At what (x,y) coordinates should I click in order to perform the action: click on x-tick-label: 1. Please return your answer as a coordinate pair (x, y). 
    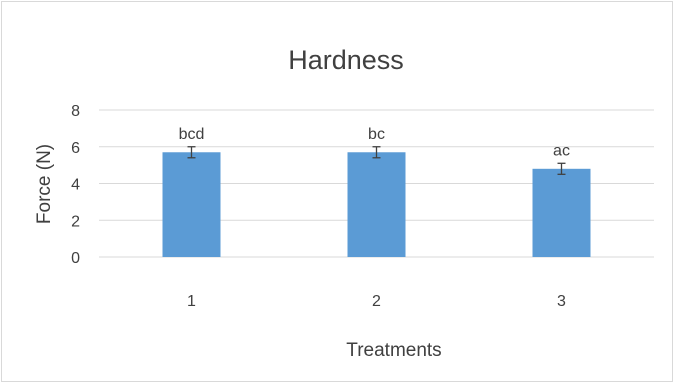
    Looking at the image, I should click on (191, 301).